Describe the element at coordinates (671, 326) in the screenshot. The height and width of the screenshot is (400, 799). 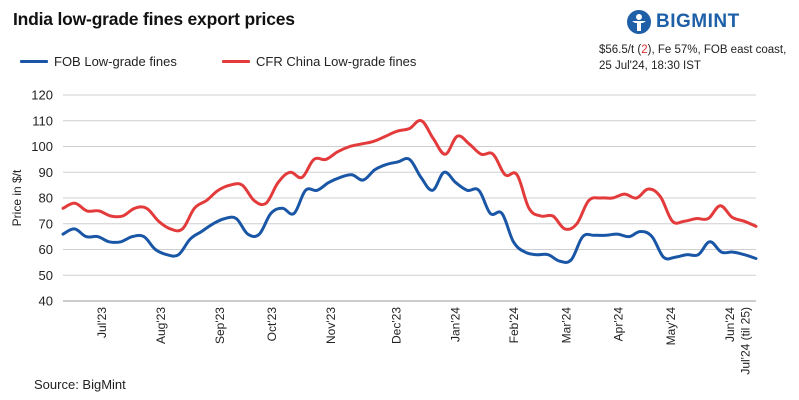
I see `x-tick-label: May'24` at that location.